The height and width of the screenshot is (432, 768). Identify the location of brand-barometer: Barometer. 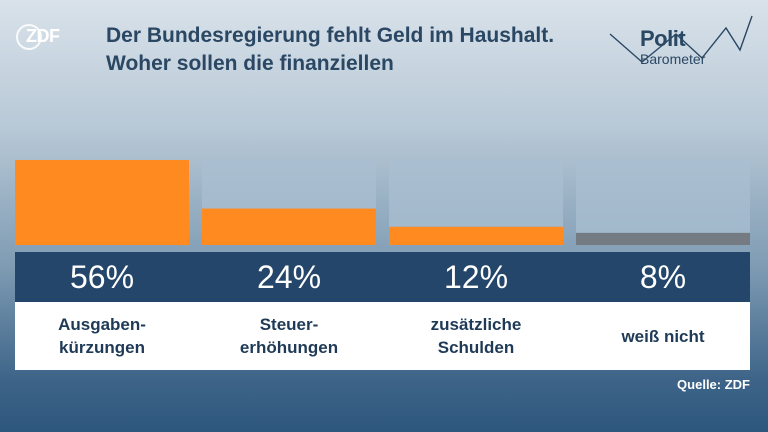
(673, 59).